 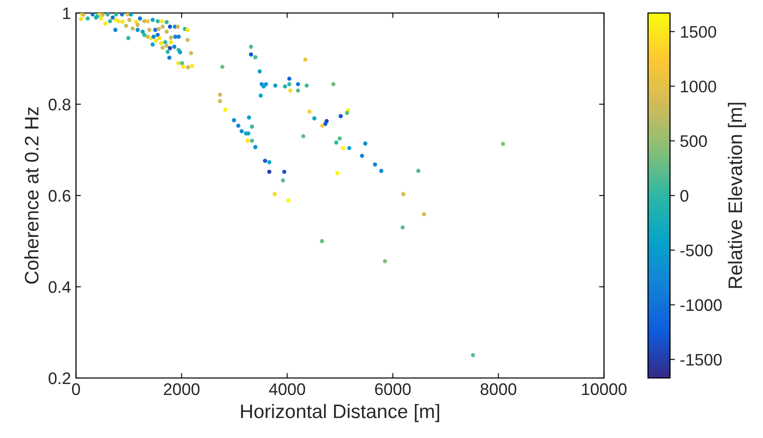 I want to click on x-tick-label: 0, so click(x=76, y=389).